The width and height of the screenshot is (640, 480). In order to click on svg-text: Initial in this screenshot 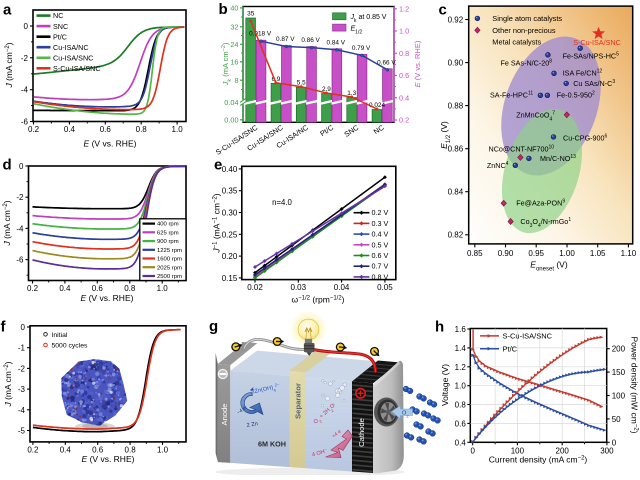, I will do `click(60, 335)`.